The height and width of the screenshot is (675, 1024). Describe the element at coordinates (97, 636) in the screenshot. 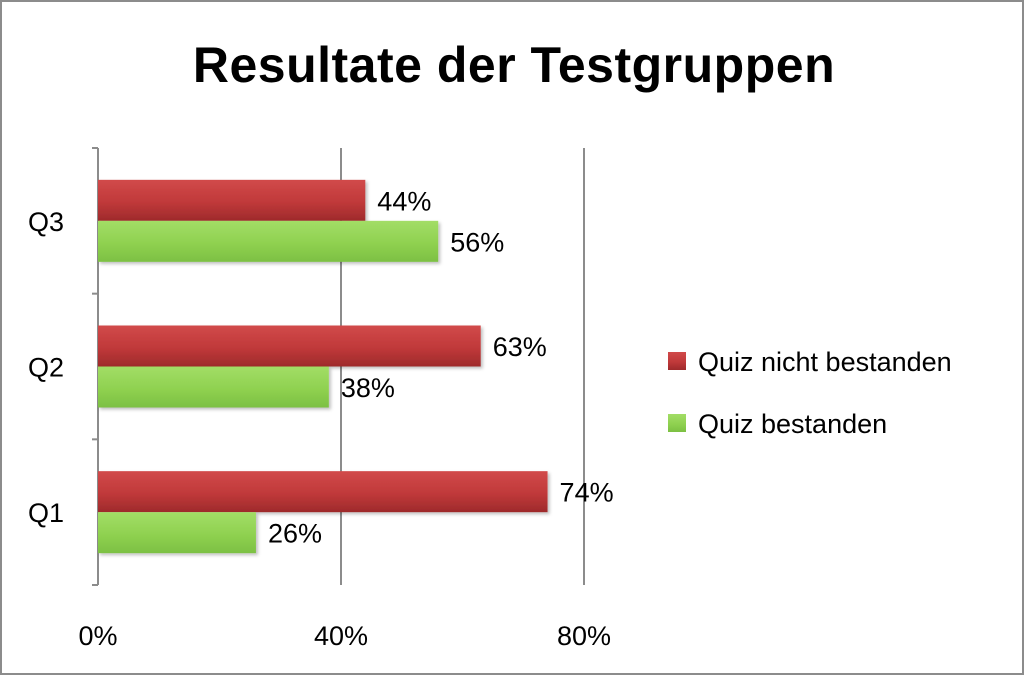

I see `x-tick-label: 0%` at that location.